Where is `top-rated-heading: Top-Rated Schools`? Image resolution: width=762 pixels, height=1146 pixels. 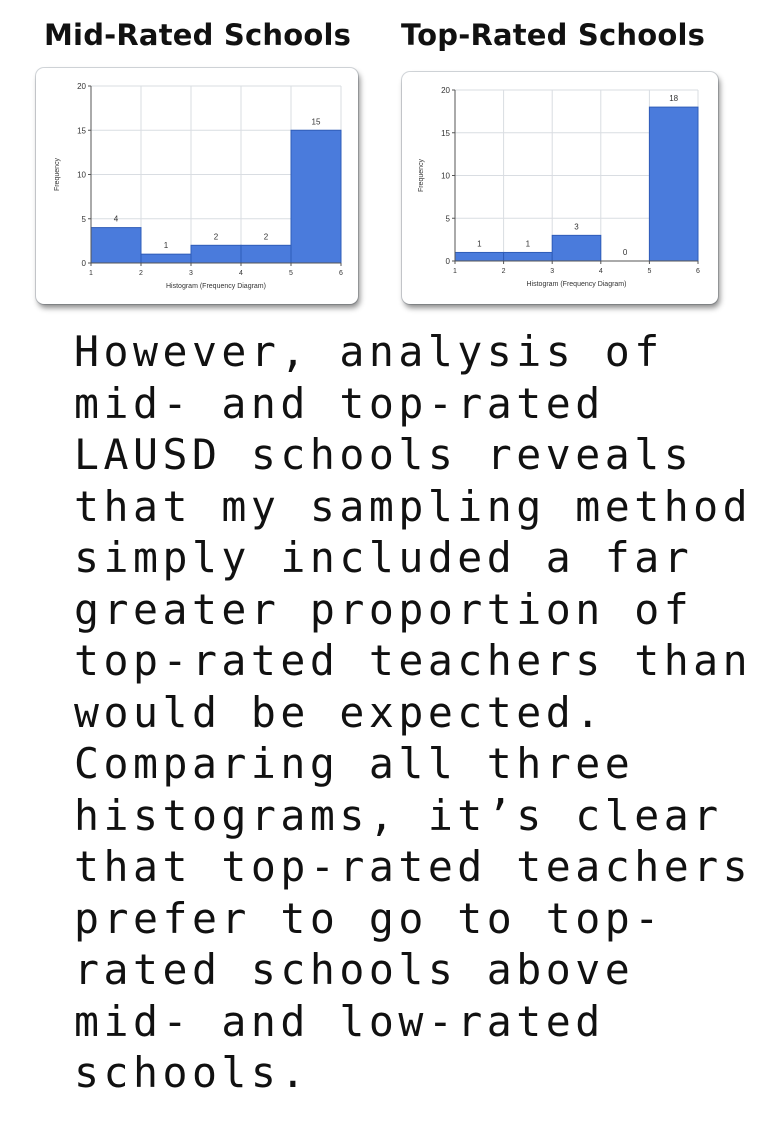
top-rated-heading: Top-Rated Schools is located at coordinates (553, 35).